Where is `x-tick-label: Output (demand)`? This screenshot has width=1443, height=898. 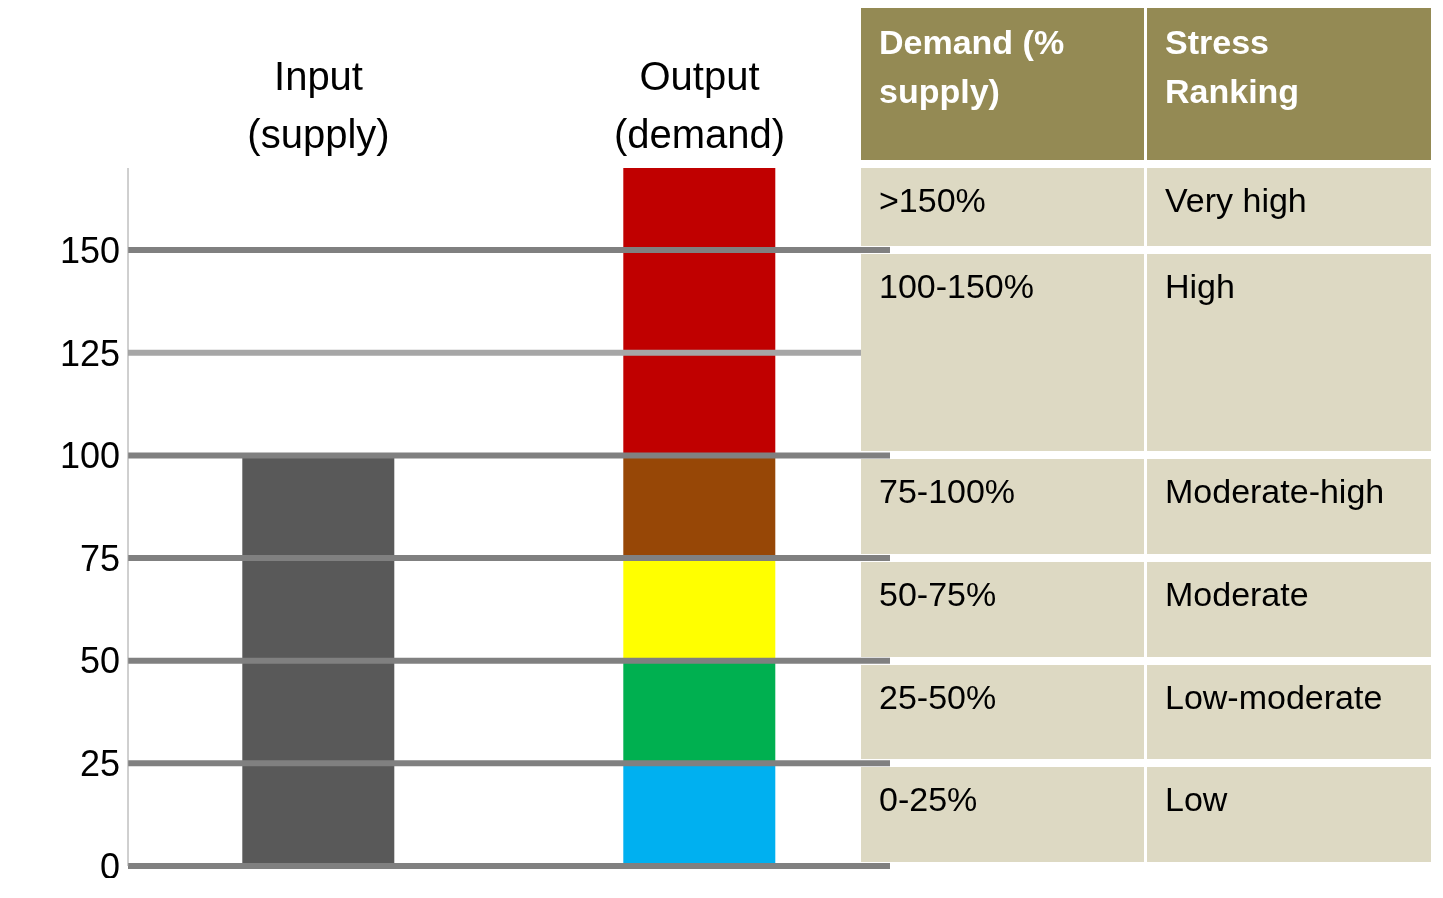
x-tick-label: Output (demand) is located at coordinates (699, 105).